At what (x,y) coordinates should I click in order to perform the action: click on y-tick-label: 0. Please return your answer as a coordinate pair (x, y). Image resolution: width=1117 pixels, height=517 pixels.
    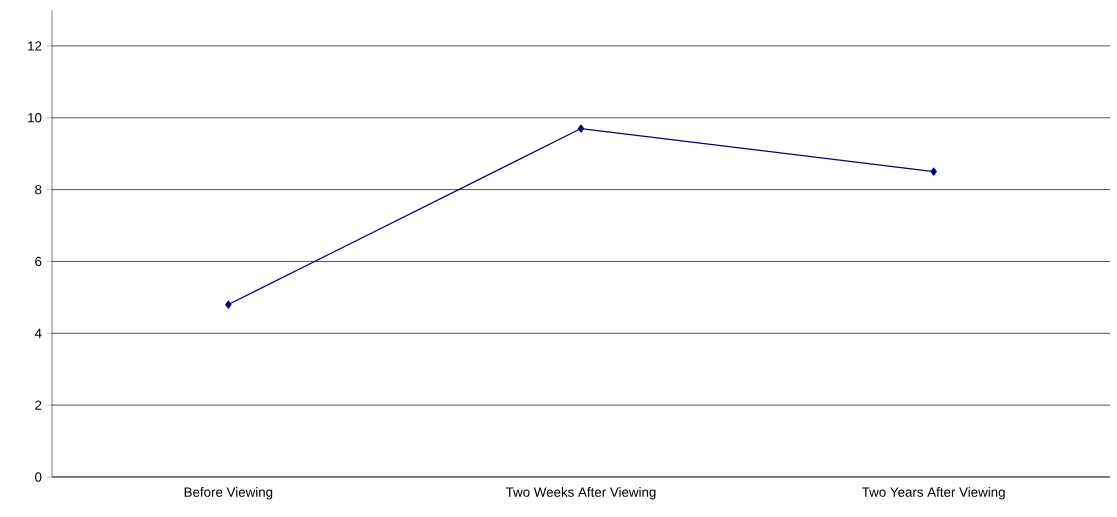
    Looking at the image, I should click on (38, 477).